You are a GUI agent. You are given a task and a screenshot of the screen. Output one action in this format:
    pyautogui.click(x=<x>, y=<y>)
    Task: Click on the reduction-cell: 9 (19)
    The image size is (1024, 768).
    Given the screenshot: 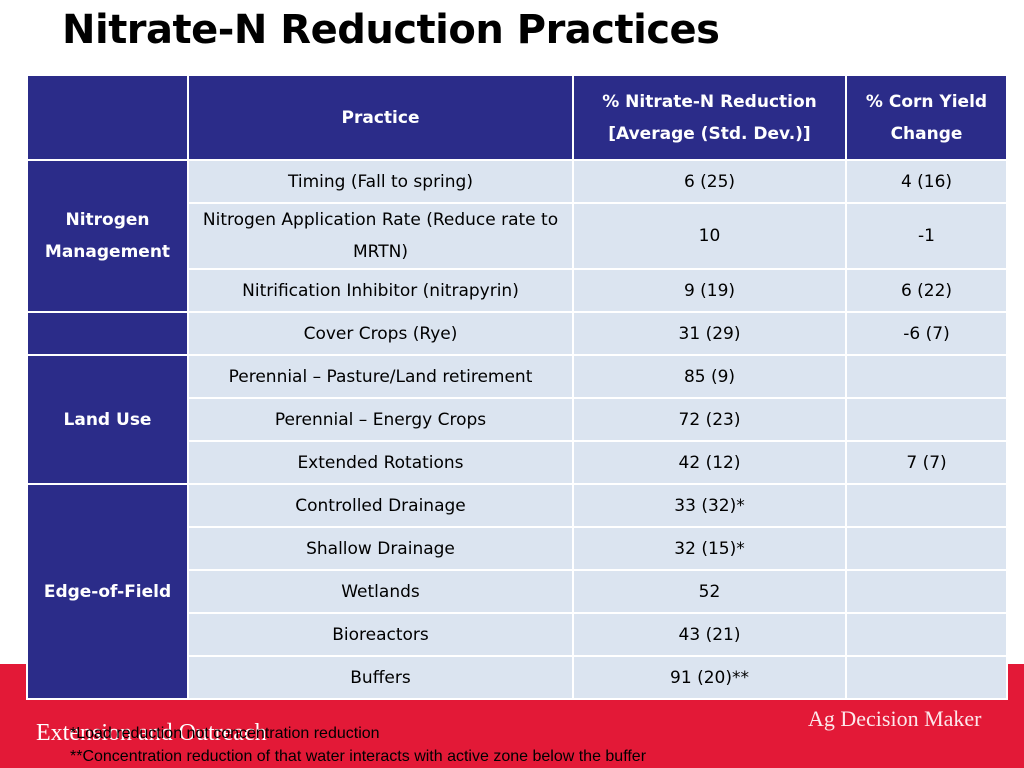 What is the action you would take?
    pyautogui.click(x=709, y=290)
    